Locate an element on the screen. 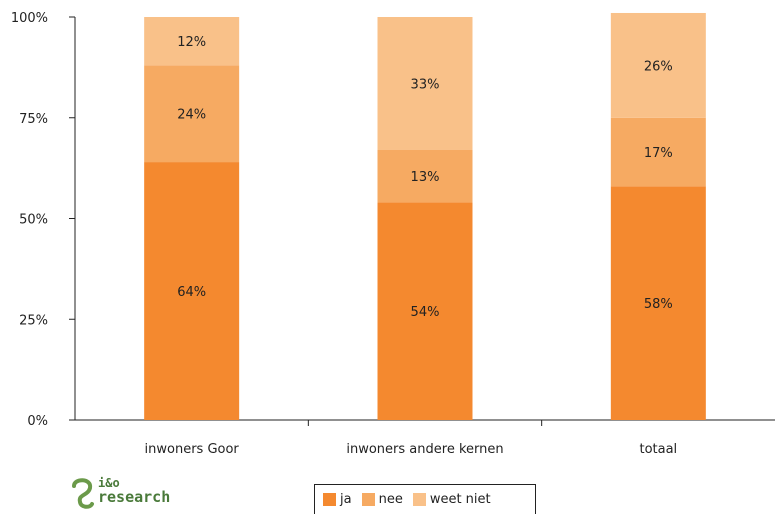  io-research-logo: i&o research is located at coordinates (128, 494).